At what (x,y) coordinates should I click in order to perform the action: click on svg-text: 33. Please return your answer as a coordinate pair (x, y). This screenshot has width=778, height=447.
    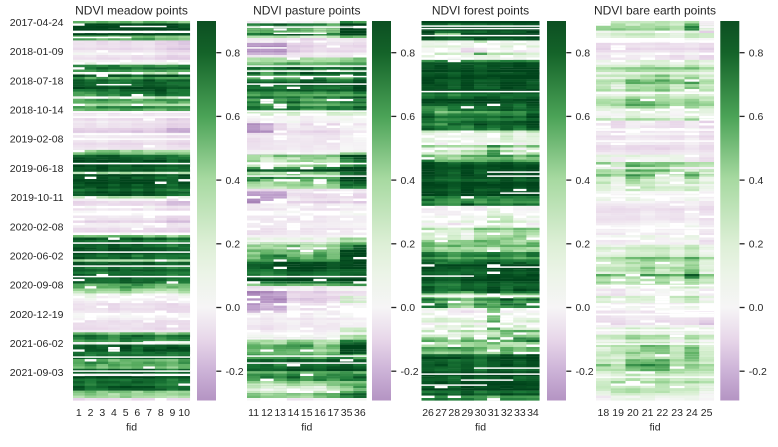
    Looking at the image, I should click on (520, 413).